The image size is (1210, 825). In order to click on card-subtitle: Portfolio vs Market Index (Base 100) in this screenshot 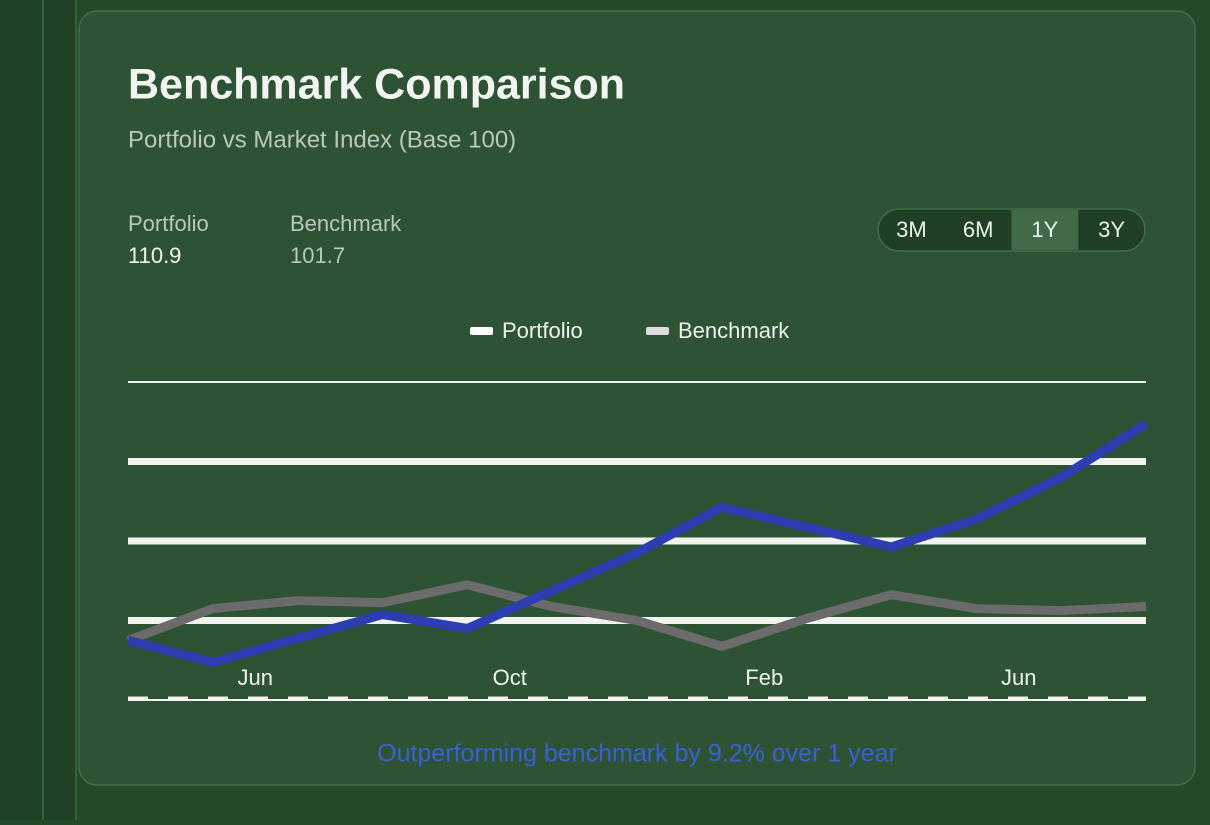, I will do `click(322, 139)`.